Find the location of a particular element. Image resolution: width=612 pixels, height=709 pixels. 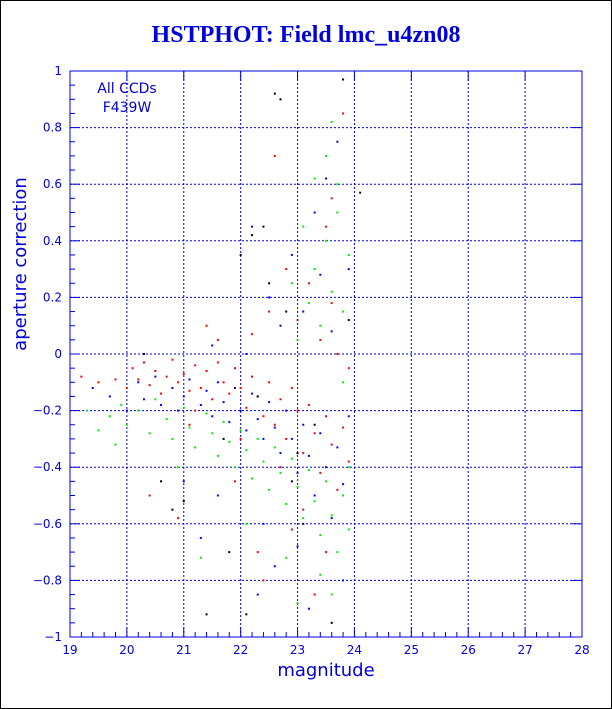

x-tick-label: 24 is located at coordinates (354, 650).